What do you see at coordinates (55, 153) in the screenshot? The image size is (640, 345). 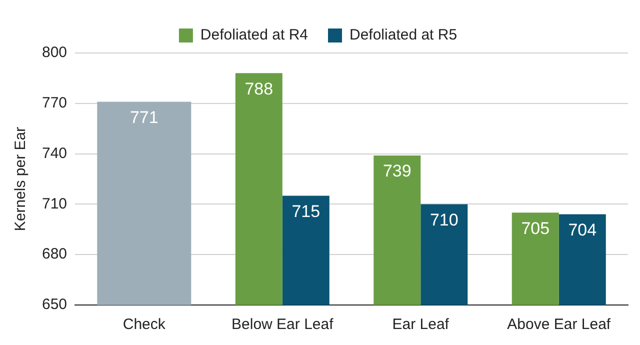 I see `y-tick-label: 740` at bounding box center [55, 153].